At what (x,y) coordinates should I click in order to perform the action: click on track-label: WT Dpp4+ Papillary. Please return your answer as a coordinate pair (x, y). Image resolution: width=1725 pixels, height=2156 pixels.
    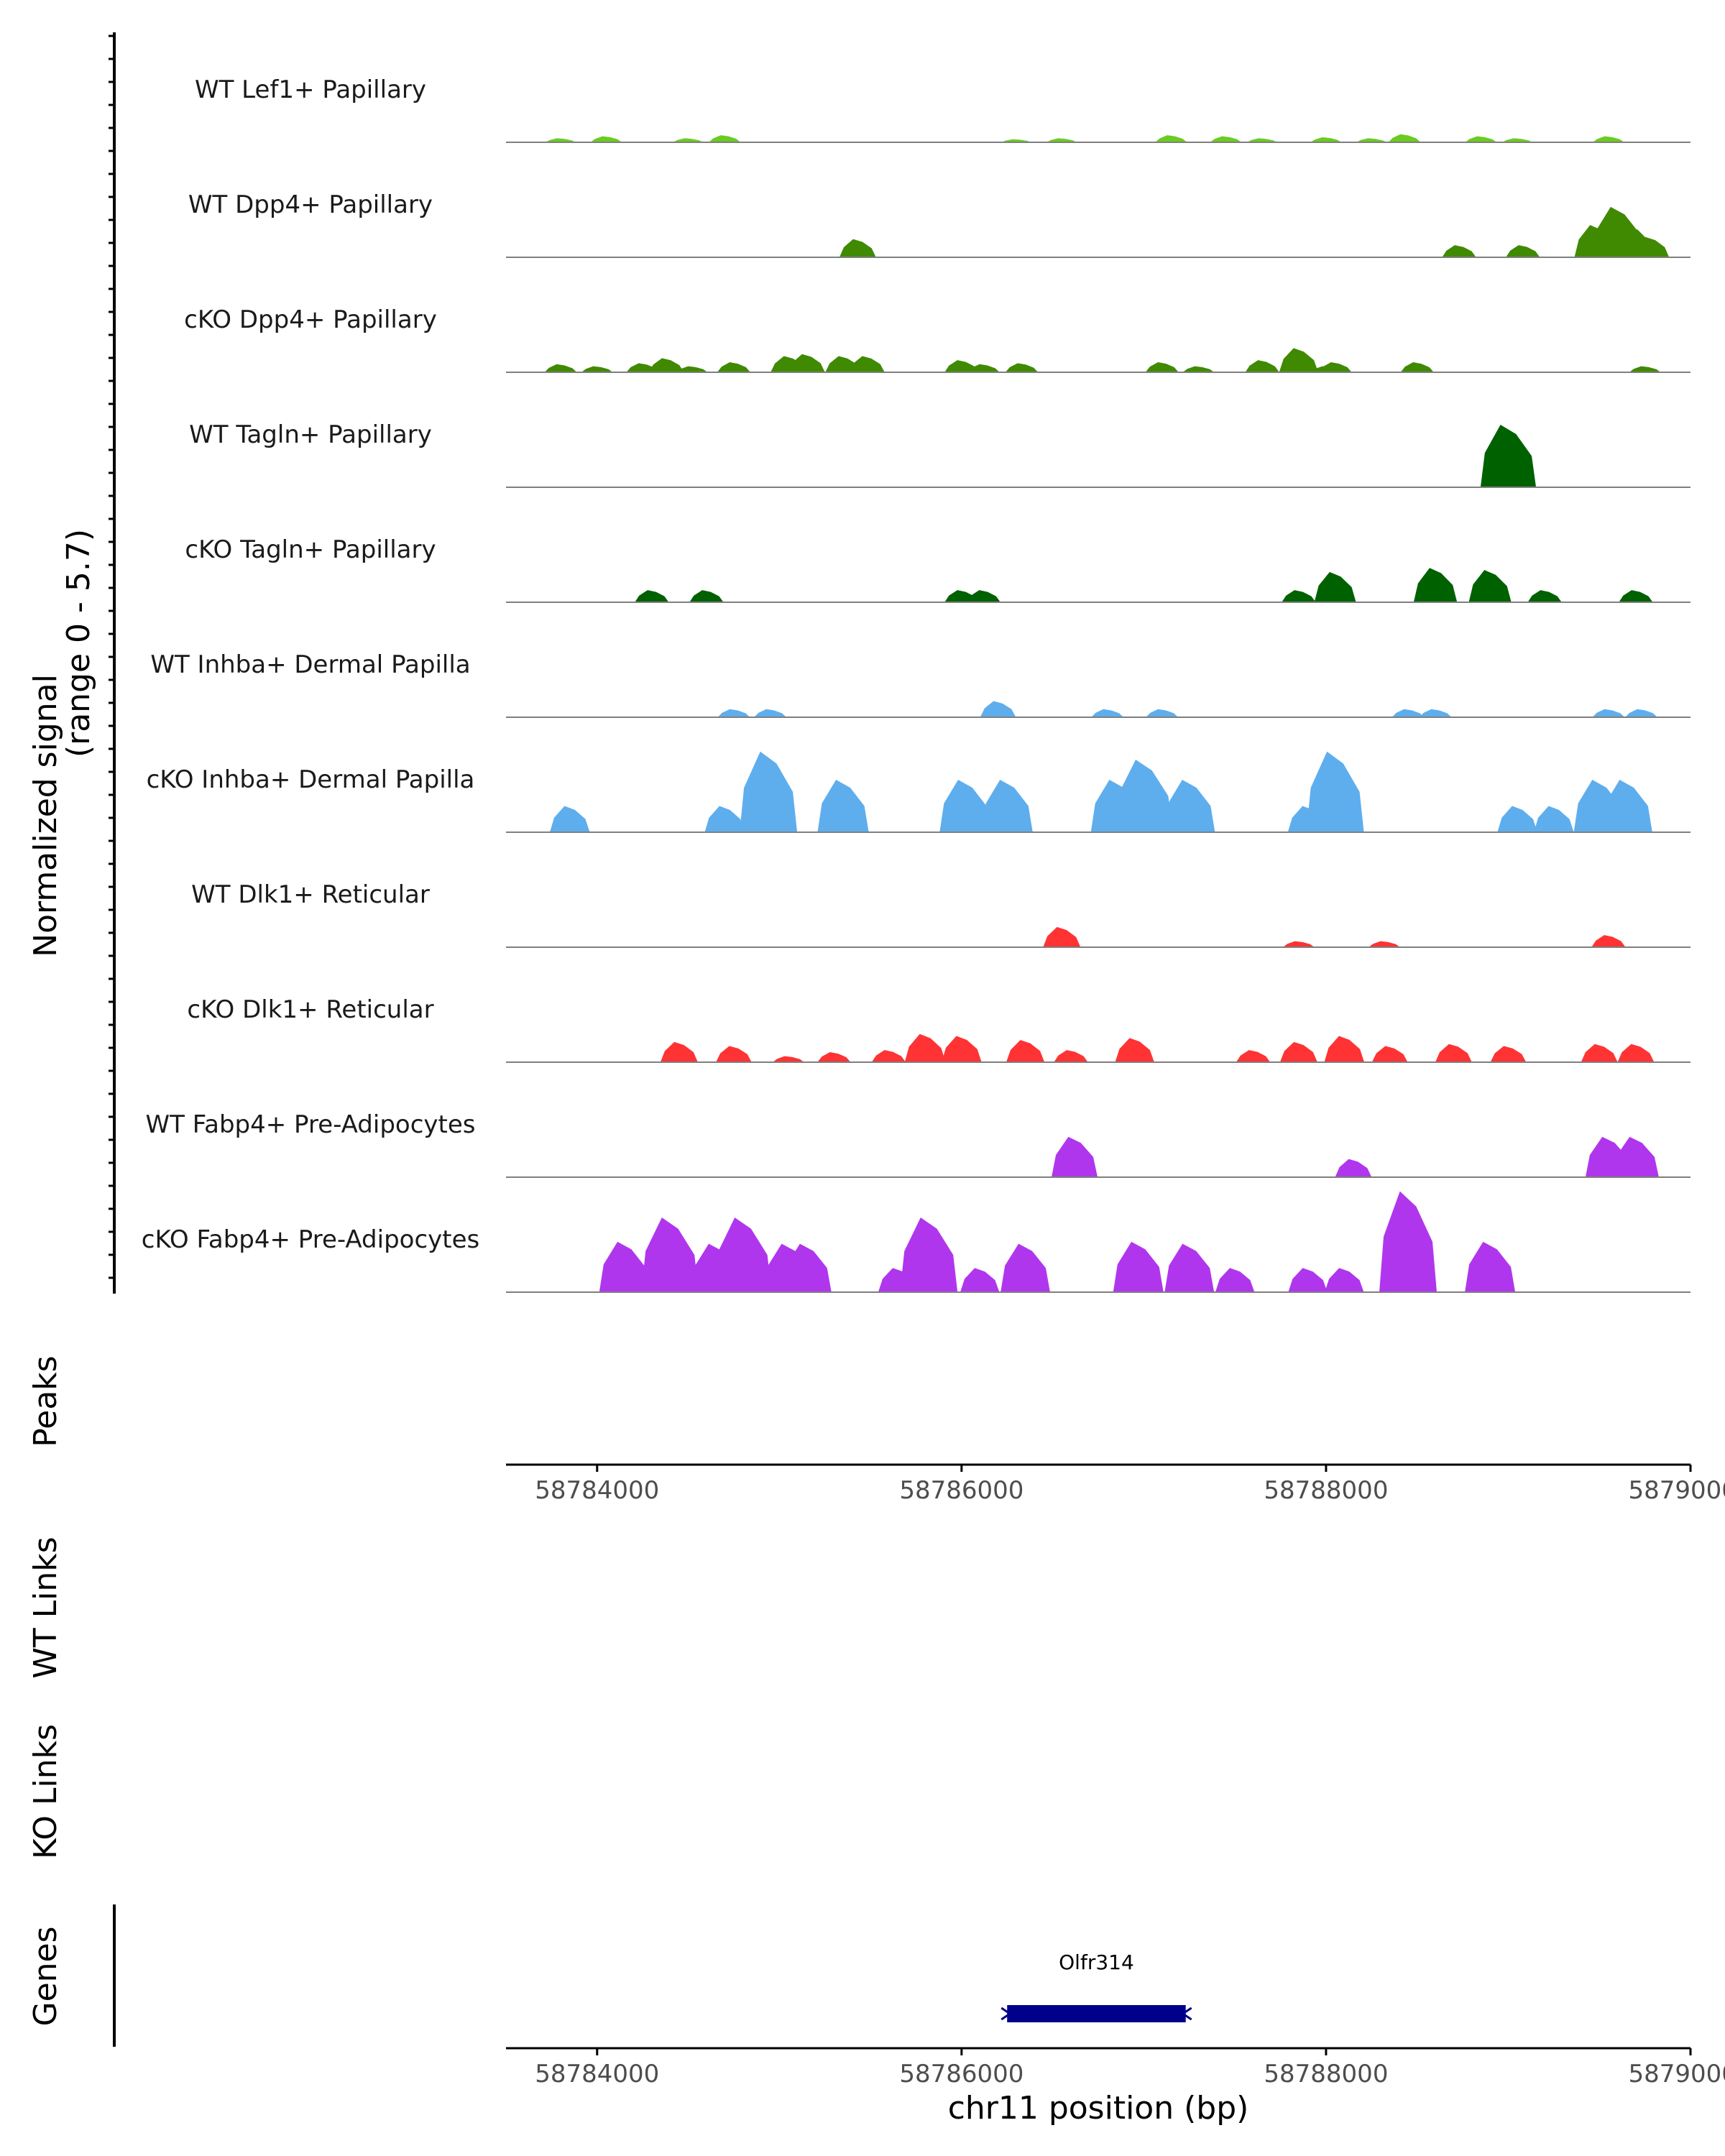
    Looking at the image, I should click on (310, 204).